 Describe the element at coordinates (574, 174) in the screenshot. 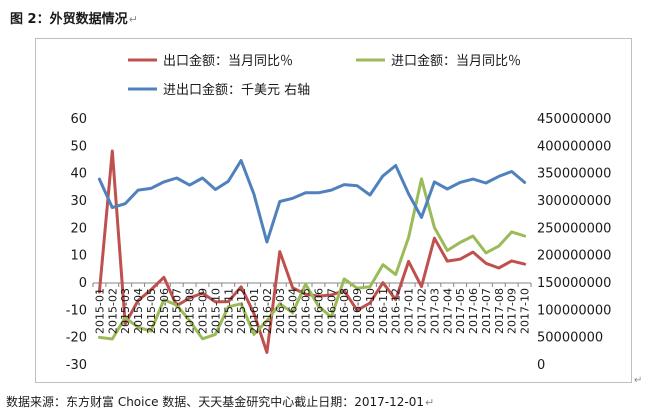

I see `y-right-tick-label: 350000000` at that location.